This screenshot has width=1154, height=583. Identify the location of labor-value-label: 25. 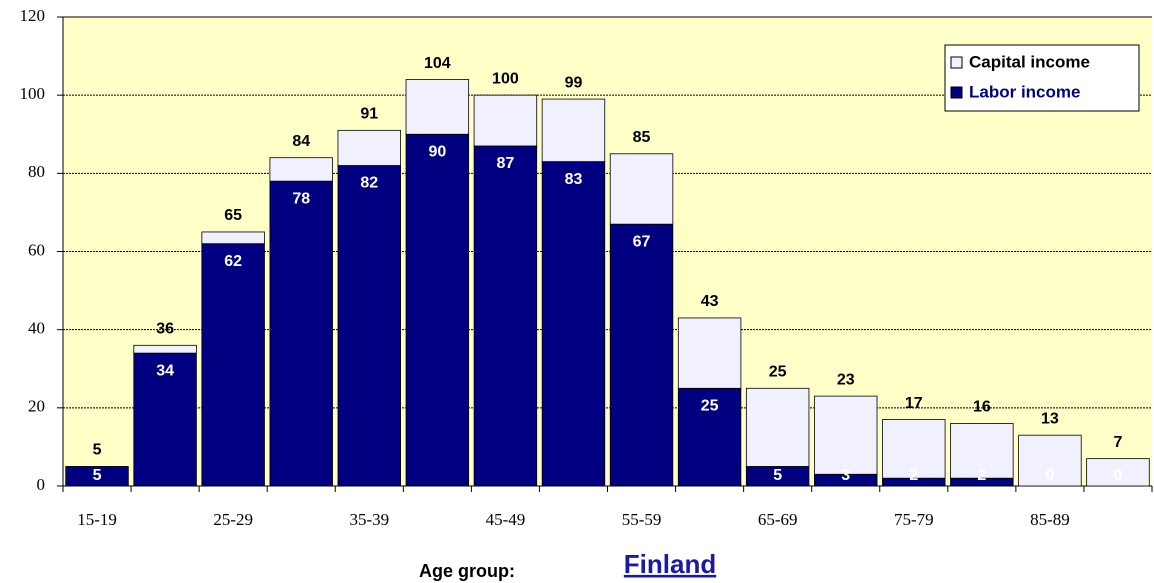
(710, 406).